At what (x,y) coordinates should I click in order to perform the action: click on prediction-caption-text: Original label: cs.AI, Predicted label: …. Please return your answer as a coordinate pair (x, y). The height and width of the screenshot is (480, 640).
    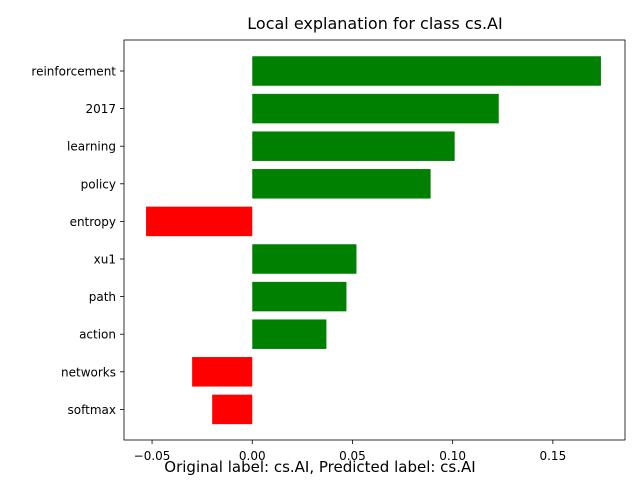
    Looking at the image, I should click on (320, 467).